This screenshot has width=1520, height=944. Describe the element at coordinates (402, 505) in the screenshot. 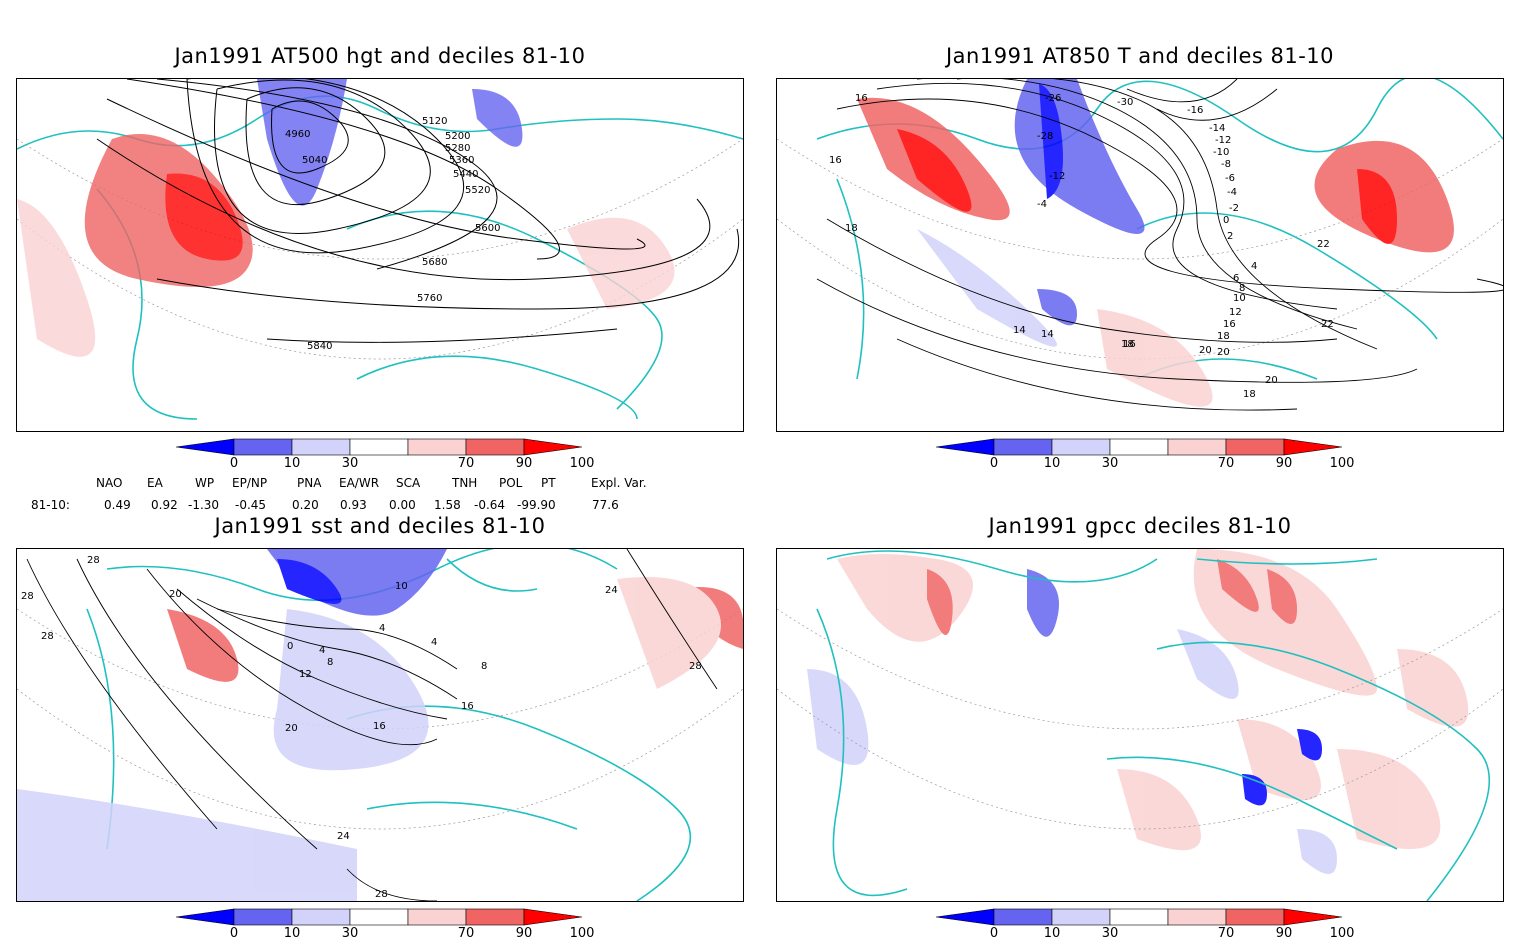

I see `index-value: 0.00` at that location.